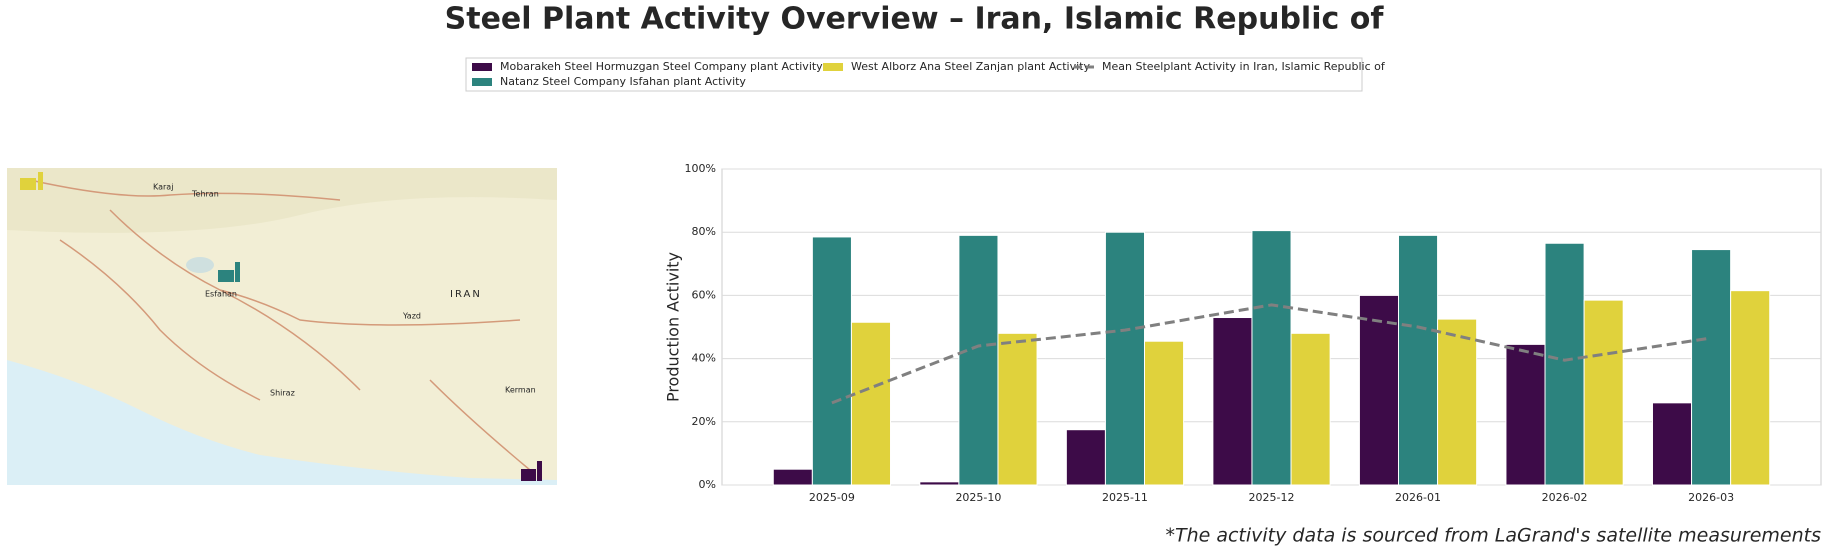 The height and width of the screenshot is (558, 1828). I want to click on map-roads, so click(280, 325).